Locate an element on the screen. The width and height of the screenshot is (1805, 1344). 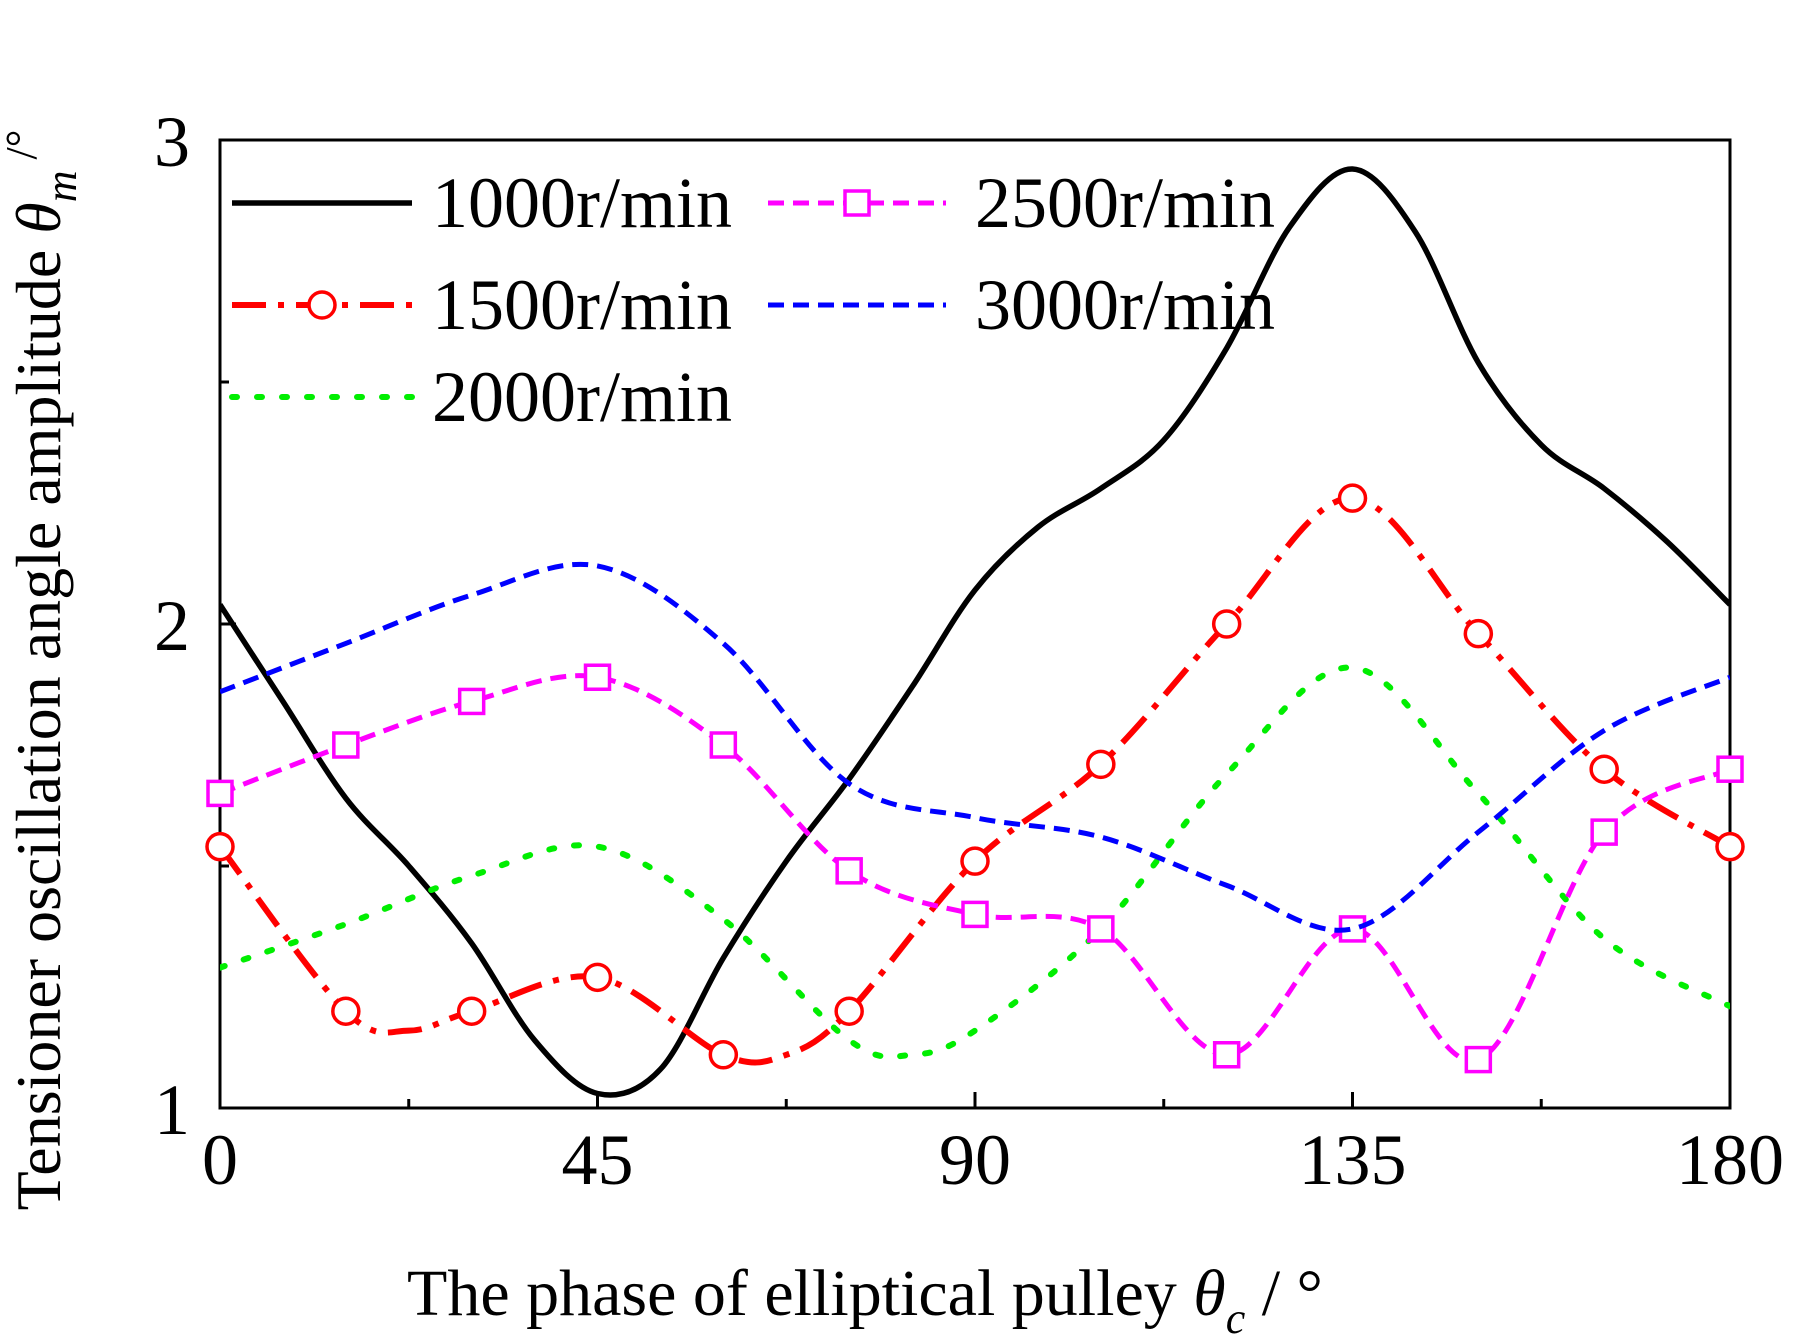
x-tick-label: 45 is located at coordinates (598, 1160).